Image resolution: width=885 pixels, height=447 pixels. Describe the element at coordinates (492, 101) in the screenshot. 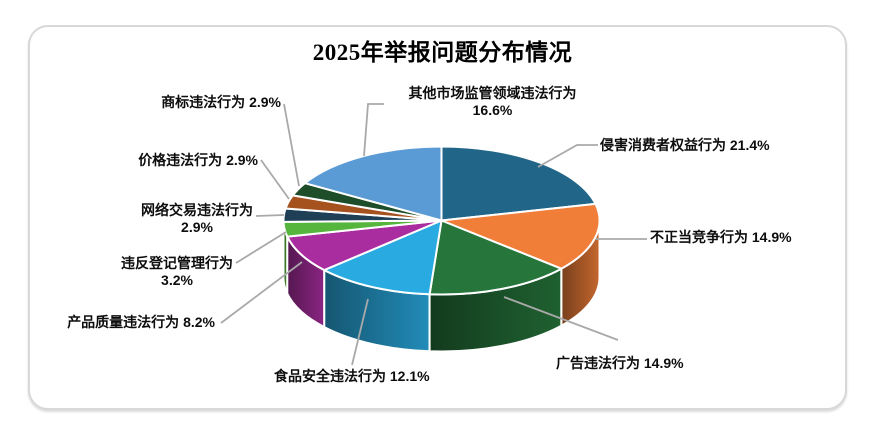

I see `pie-label-9: 其他市场监管领域违法行为 16.6%` at that location.